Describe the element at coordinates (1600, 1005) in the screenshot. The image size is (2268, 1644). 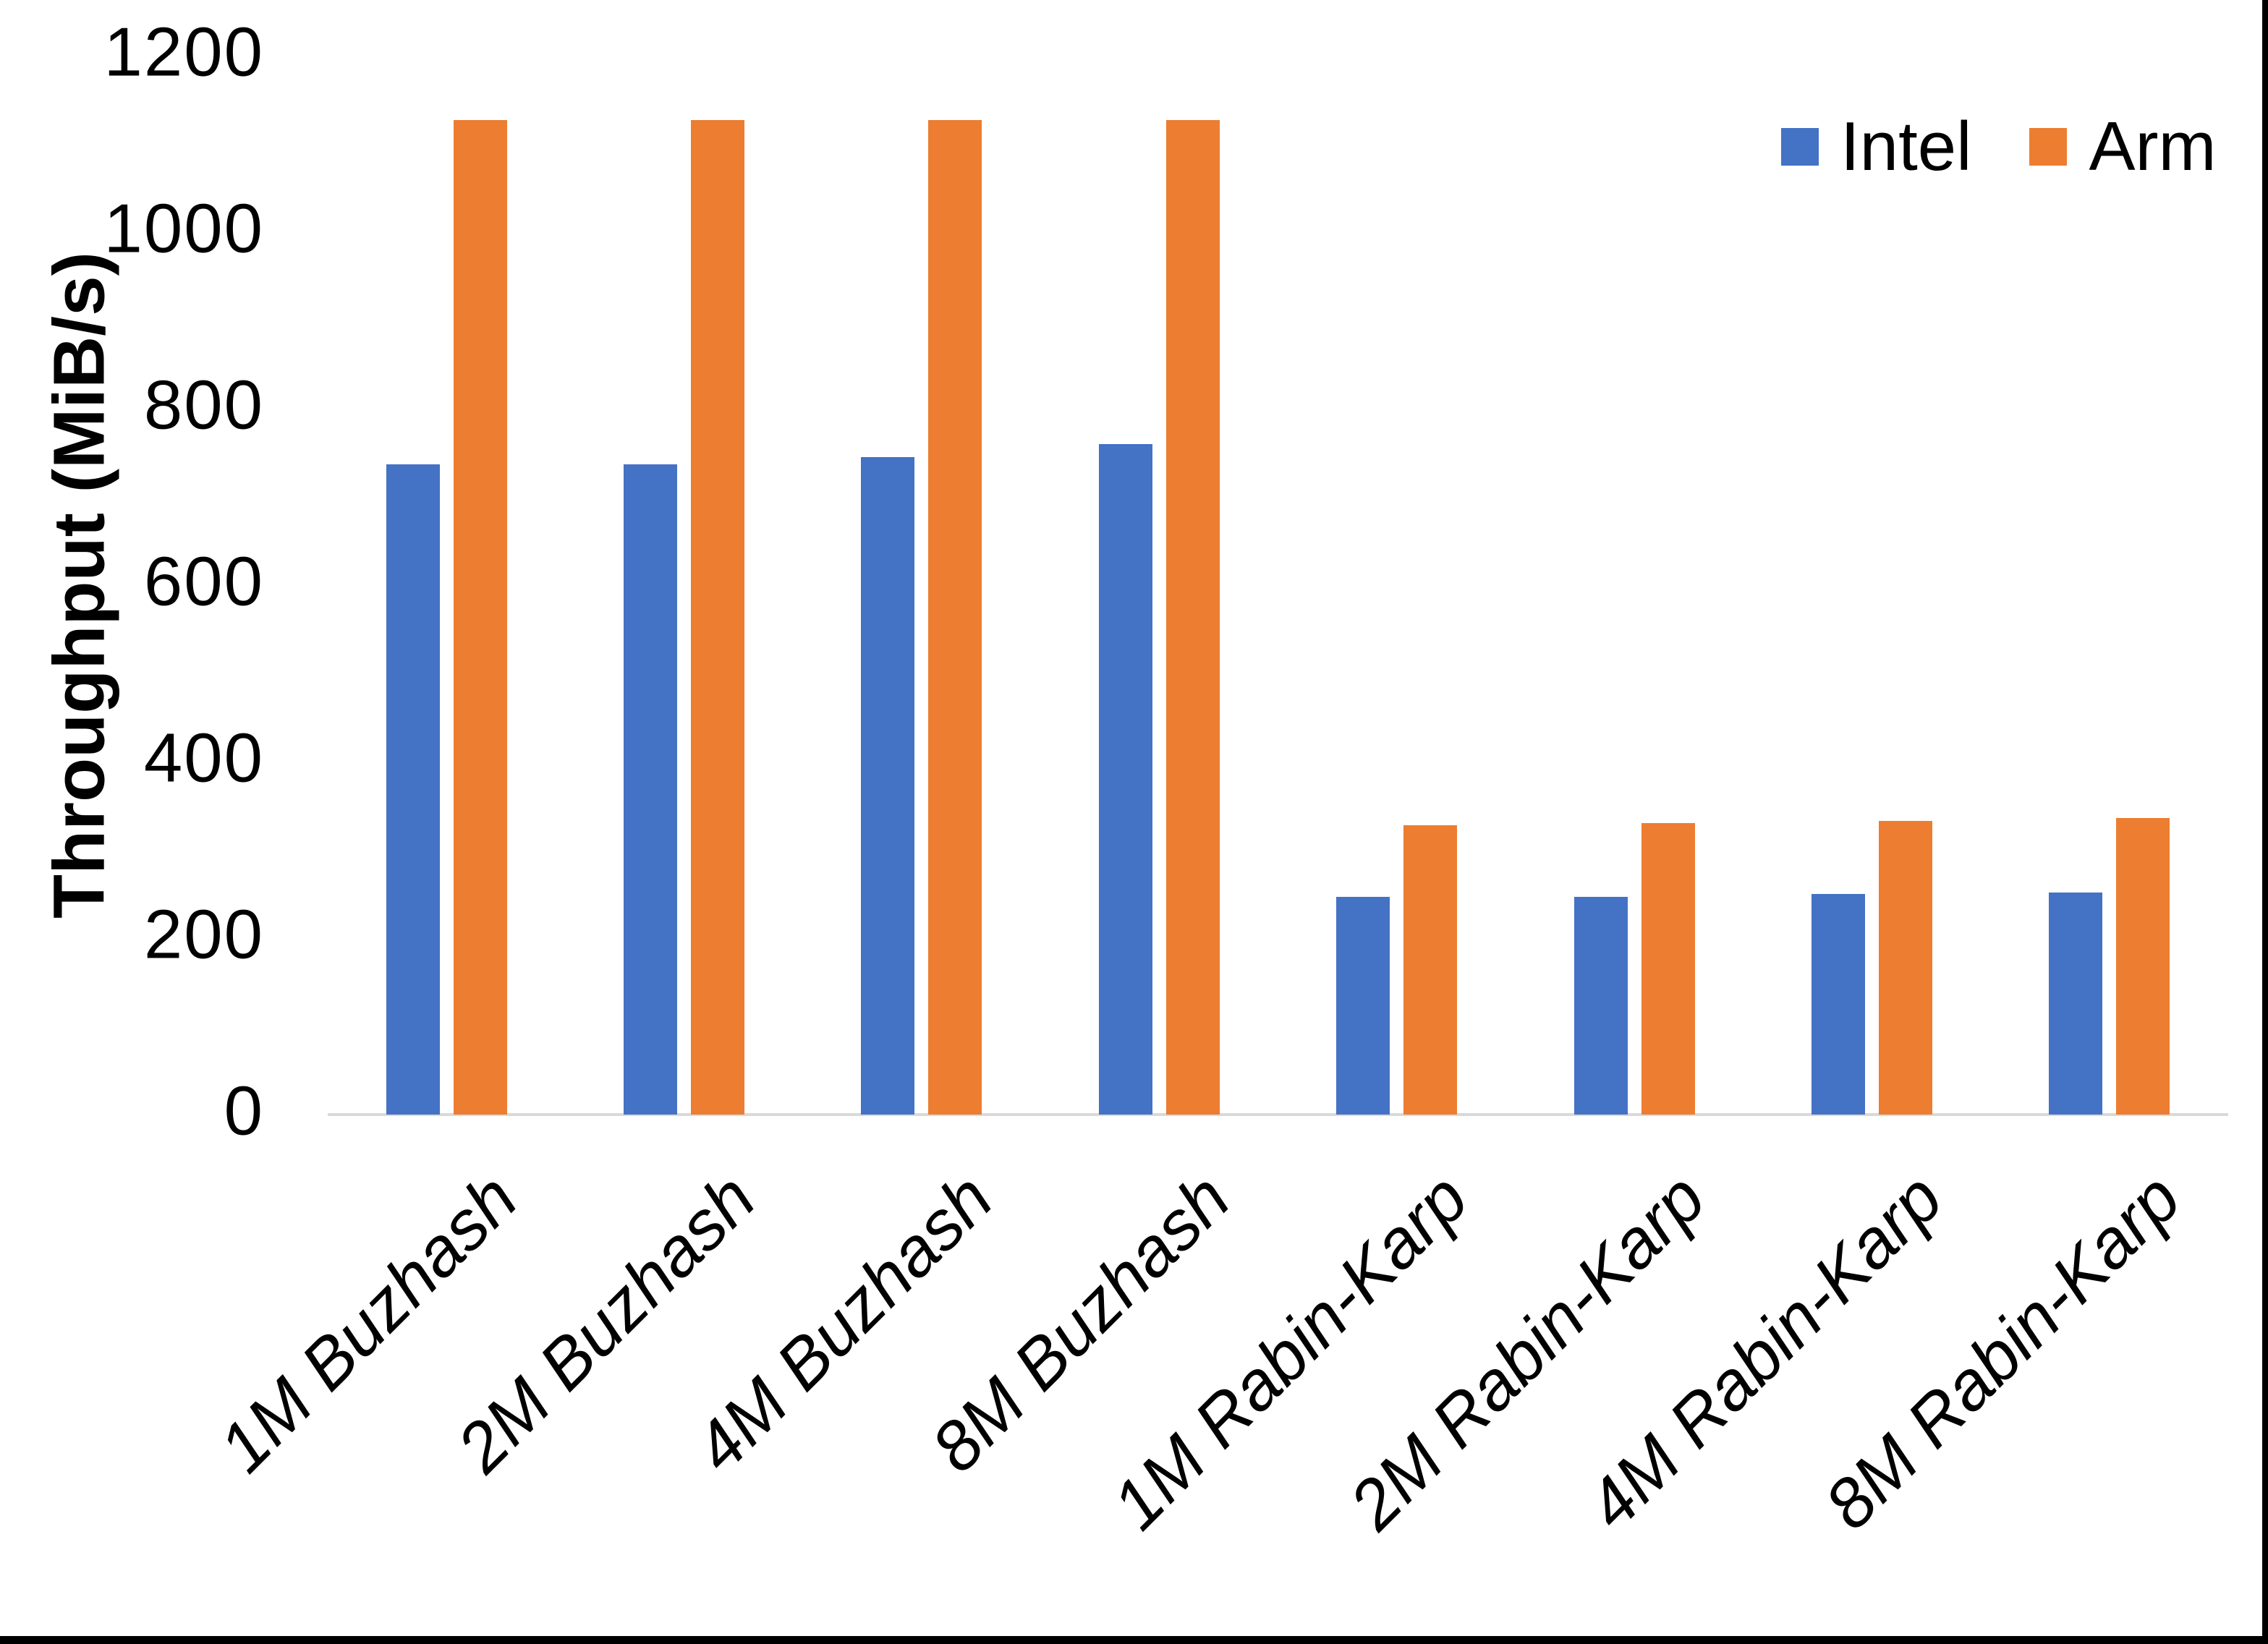
I see `bar-intel-2m-rabin-karp` at that location.